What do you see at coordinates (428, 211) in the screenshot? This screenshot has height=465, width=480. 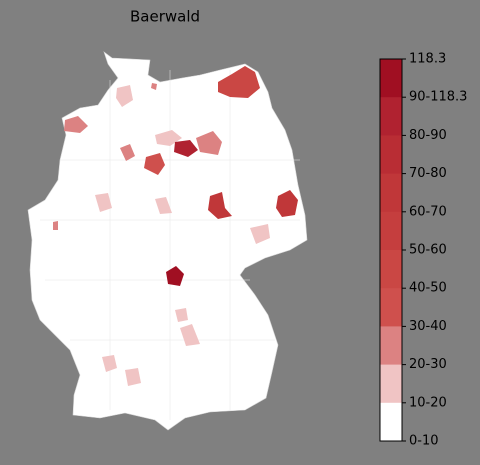 I see `colorbar-label: 60-70` at bounding box center [428, 211].